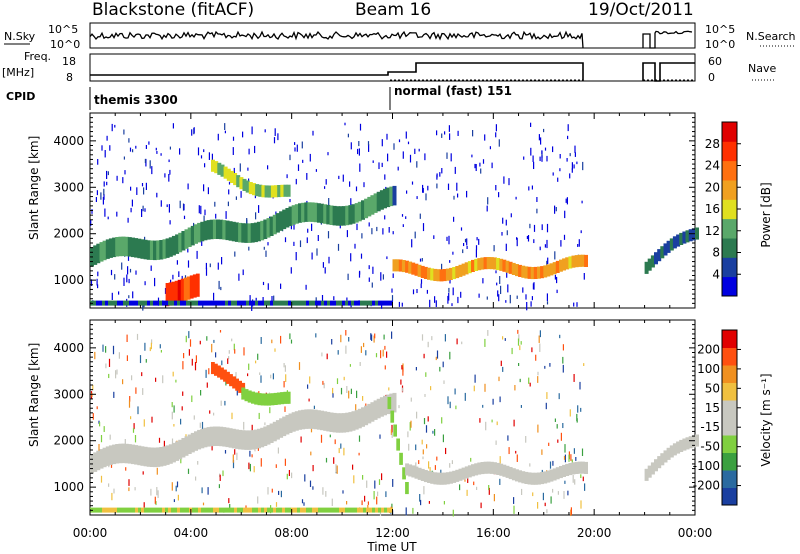  What do you see at coordinates (641, 10) in the screenshot?
I see `date-title: 19/Oct/2011` at bounding box center [641, 10].